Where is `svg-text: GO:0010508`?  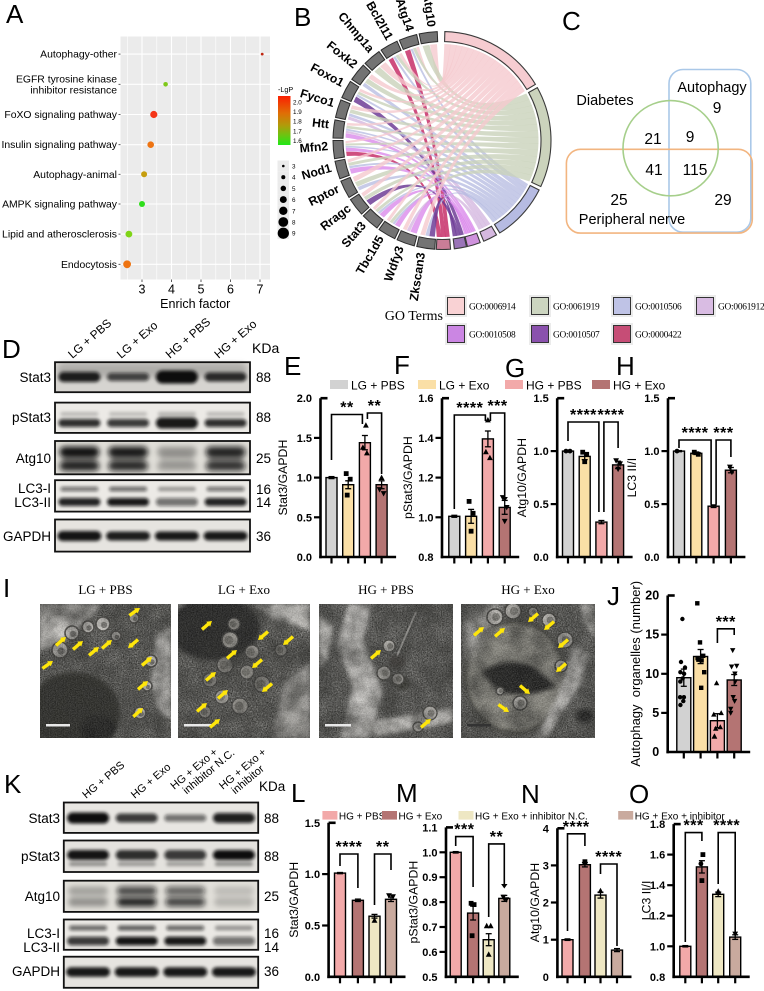
svg-text: GO:0010508 is located at coordinates (492, 336).